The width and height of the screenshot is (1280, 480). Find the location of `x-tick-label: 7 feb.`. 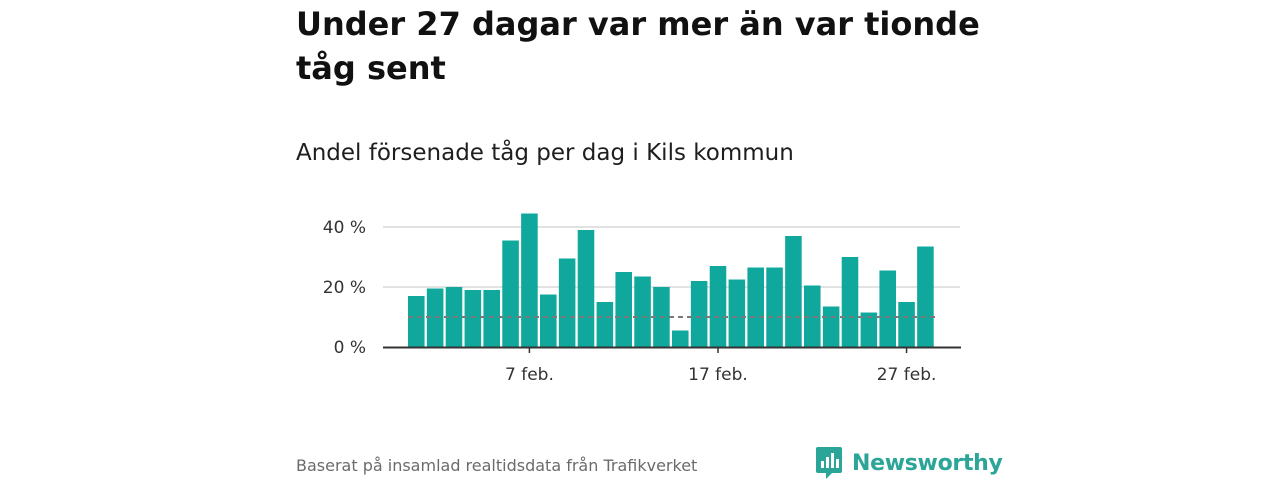

x-tick-label: 7 feb. is located at coordinates (529, 375).